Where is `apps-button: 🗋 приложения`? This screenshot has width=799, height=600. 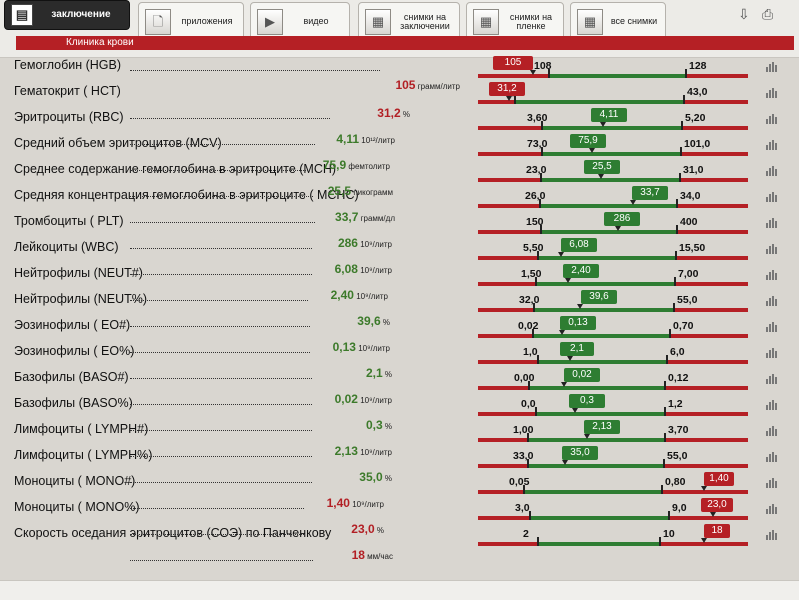
apps-button: 🗋 приложения is located at coordinates (191, 22).